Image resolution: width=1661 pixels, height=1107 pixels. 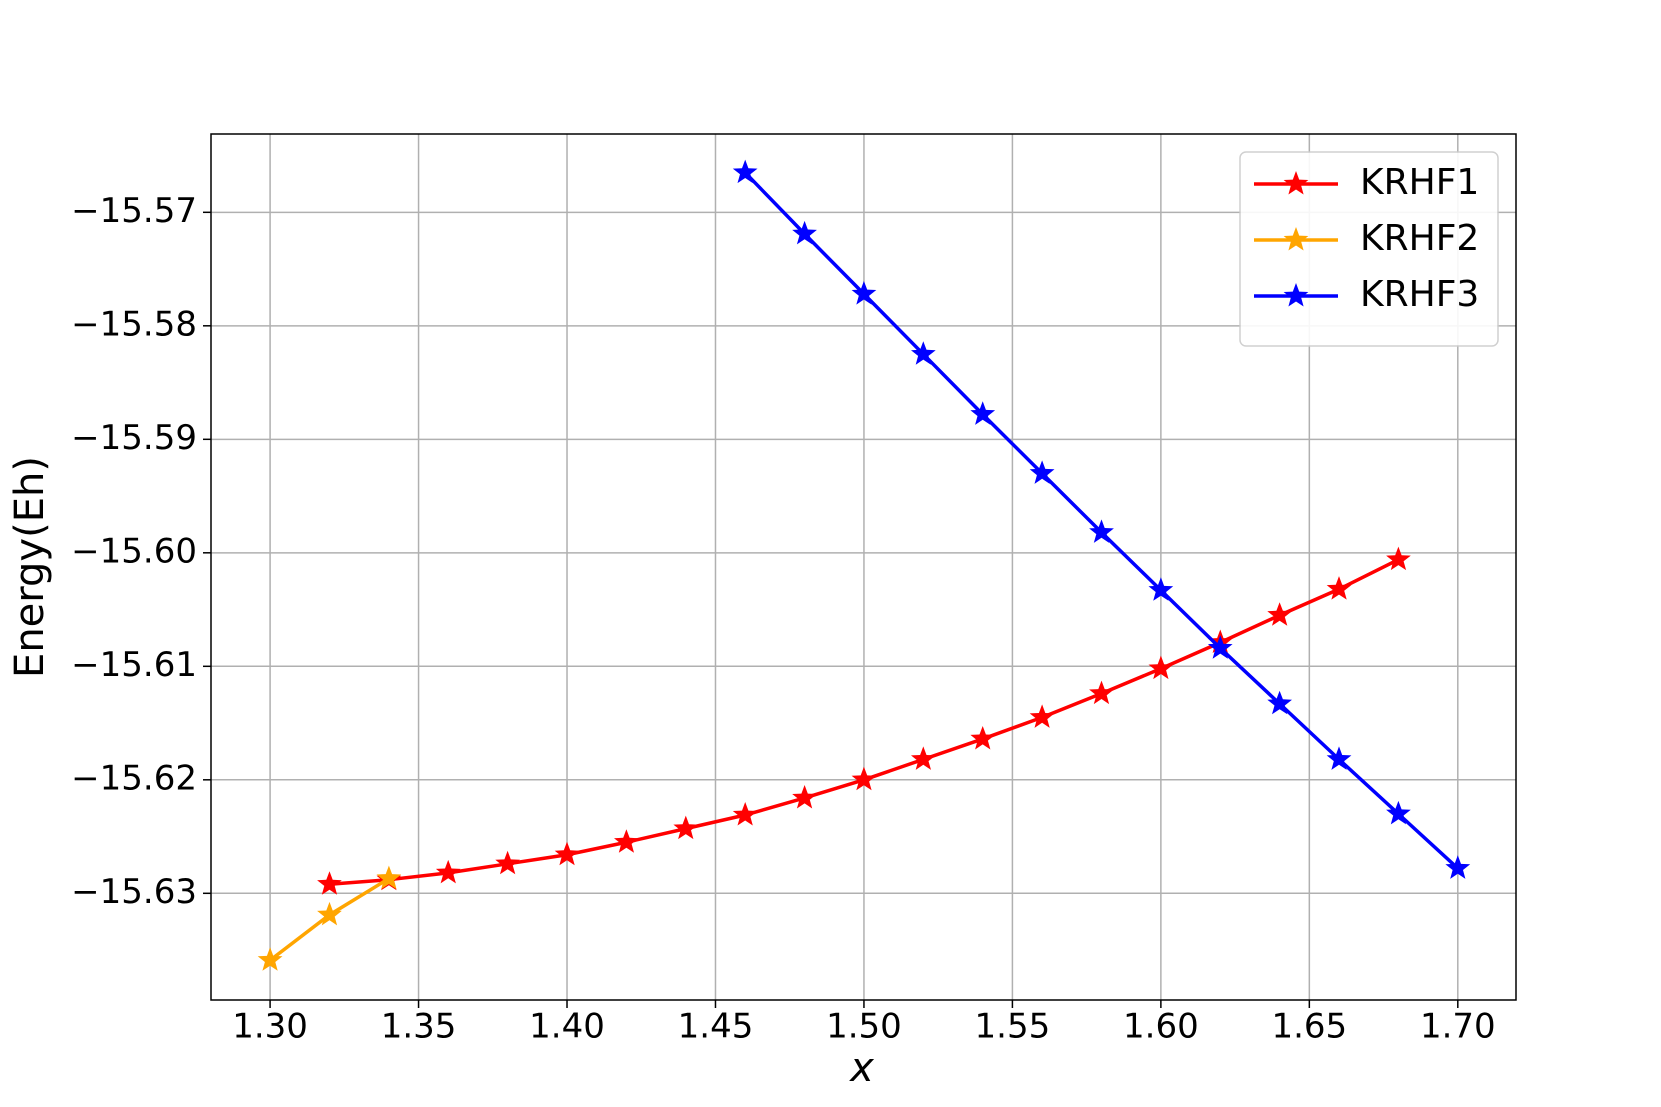 I want to click on x-tick-label: 1.40, so click(x=567, y=1027).